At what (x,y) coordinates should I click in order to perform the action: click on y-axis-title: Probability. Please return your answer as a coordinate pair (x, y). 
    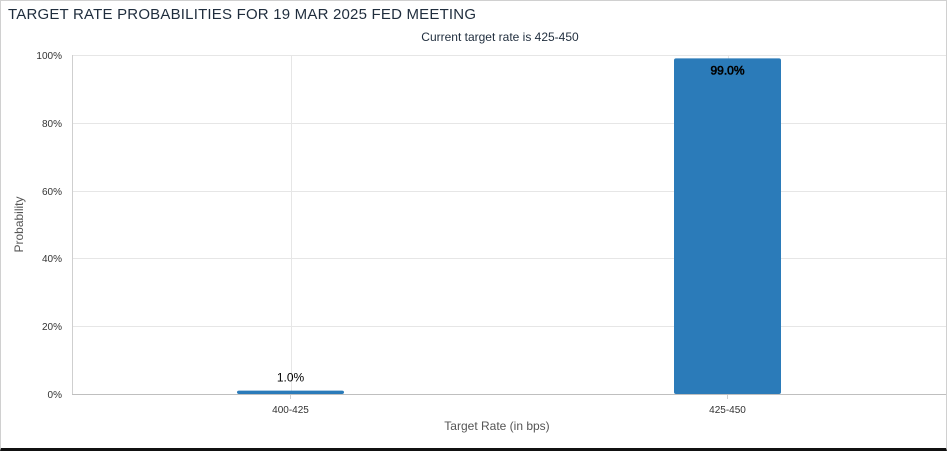
    Looking at the image, I should click on (19, 224).